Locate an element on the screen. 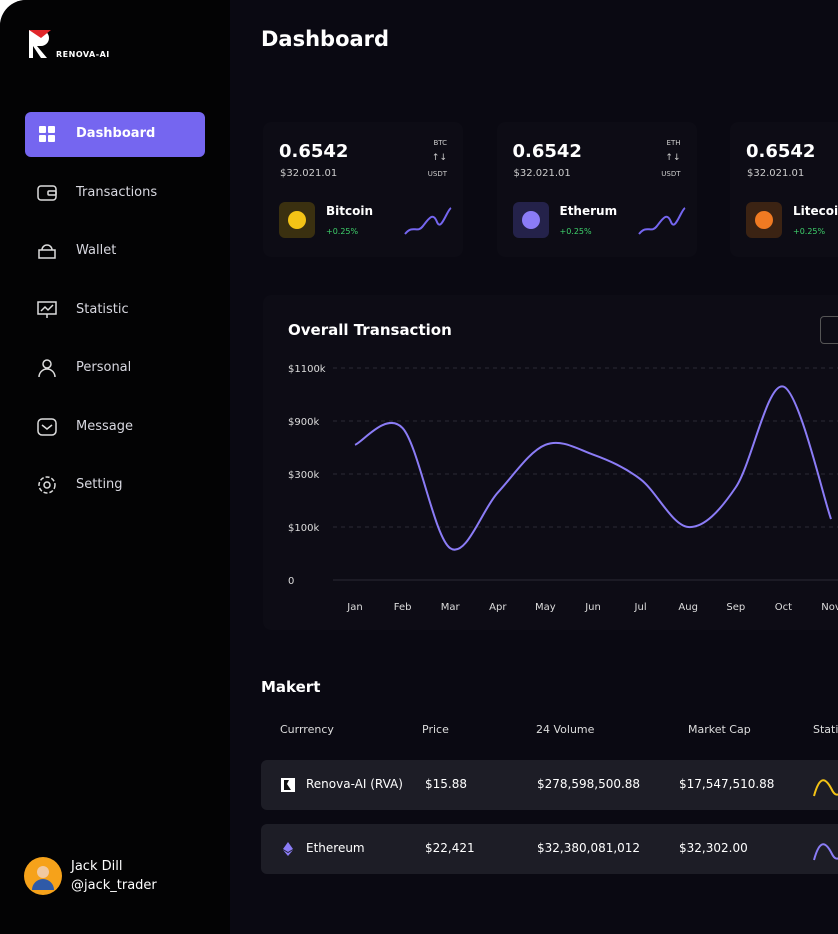  nav-item: Dashboard is located at coordinates (115, 134).